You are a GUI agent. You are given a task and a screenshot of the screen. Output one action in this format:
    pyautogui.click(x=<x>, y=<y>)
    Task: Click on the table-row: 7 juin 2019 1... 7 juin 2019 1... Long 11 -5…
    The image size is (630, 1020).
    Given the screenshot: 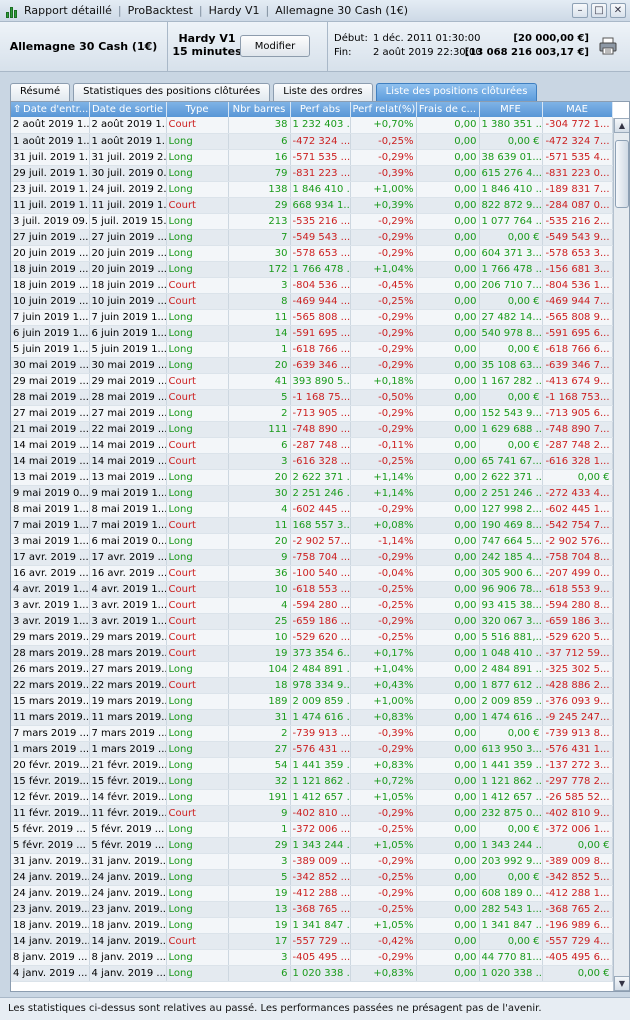 What is the action you would take?
    pyautogui.click(x=312, y=317)
    